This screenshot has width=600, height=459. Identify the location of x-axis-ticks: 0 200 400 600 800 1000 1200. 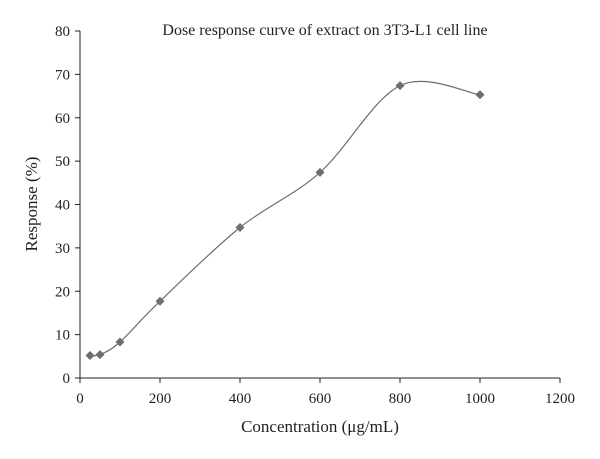
(325, 392).